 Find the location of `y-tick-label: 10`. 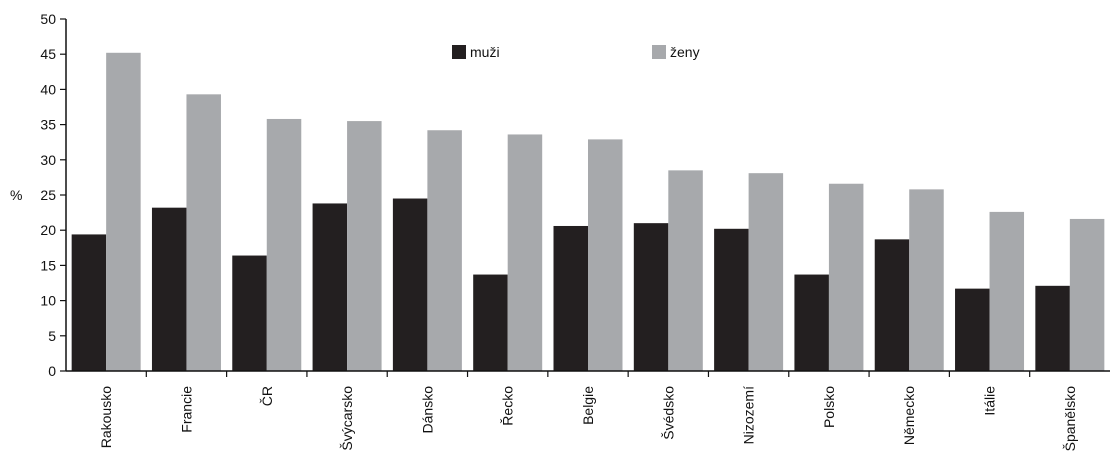

y-tick-label: 10 is located at coordinates (48, 301).